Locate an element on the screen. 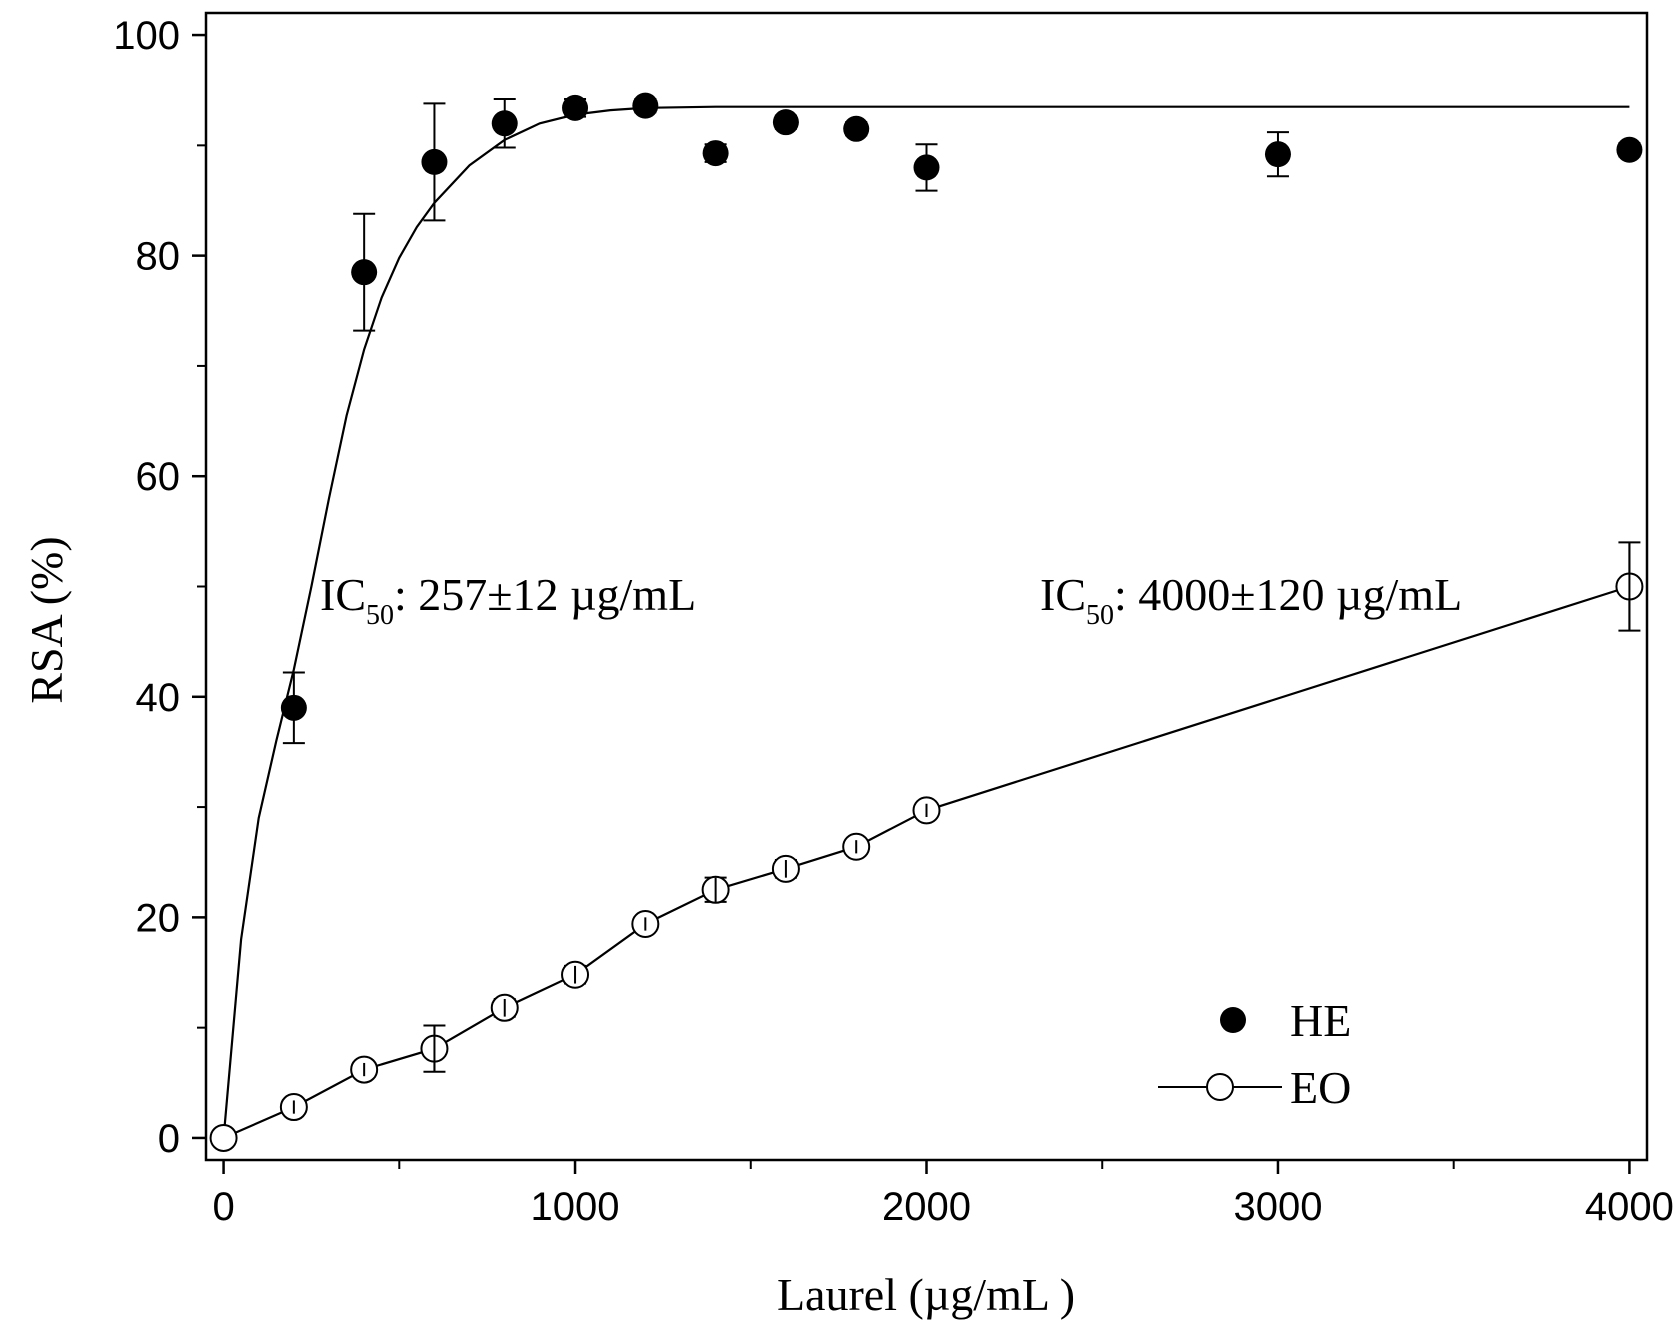 This screenshot has width=1676, height=1329. annotation-eo-ic50-prefix: IC is located at coordinates (1063, 594).